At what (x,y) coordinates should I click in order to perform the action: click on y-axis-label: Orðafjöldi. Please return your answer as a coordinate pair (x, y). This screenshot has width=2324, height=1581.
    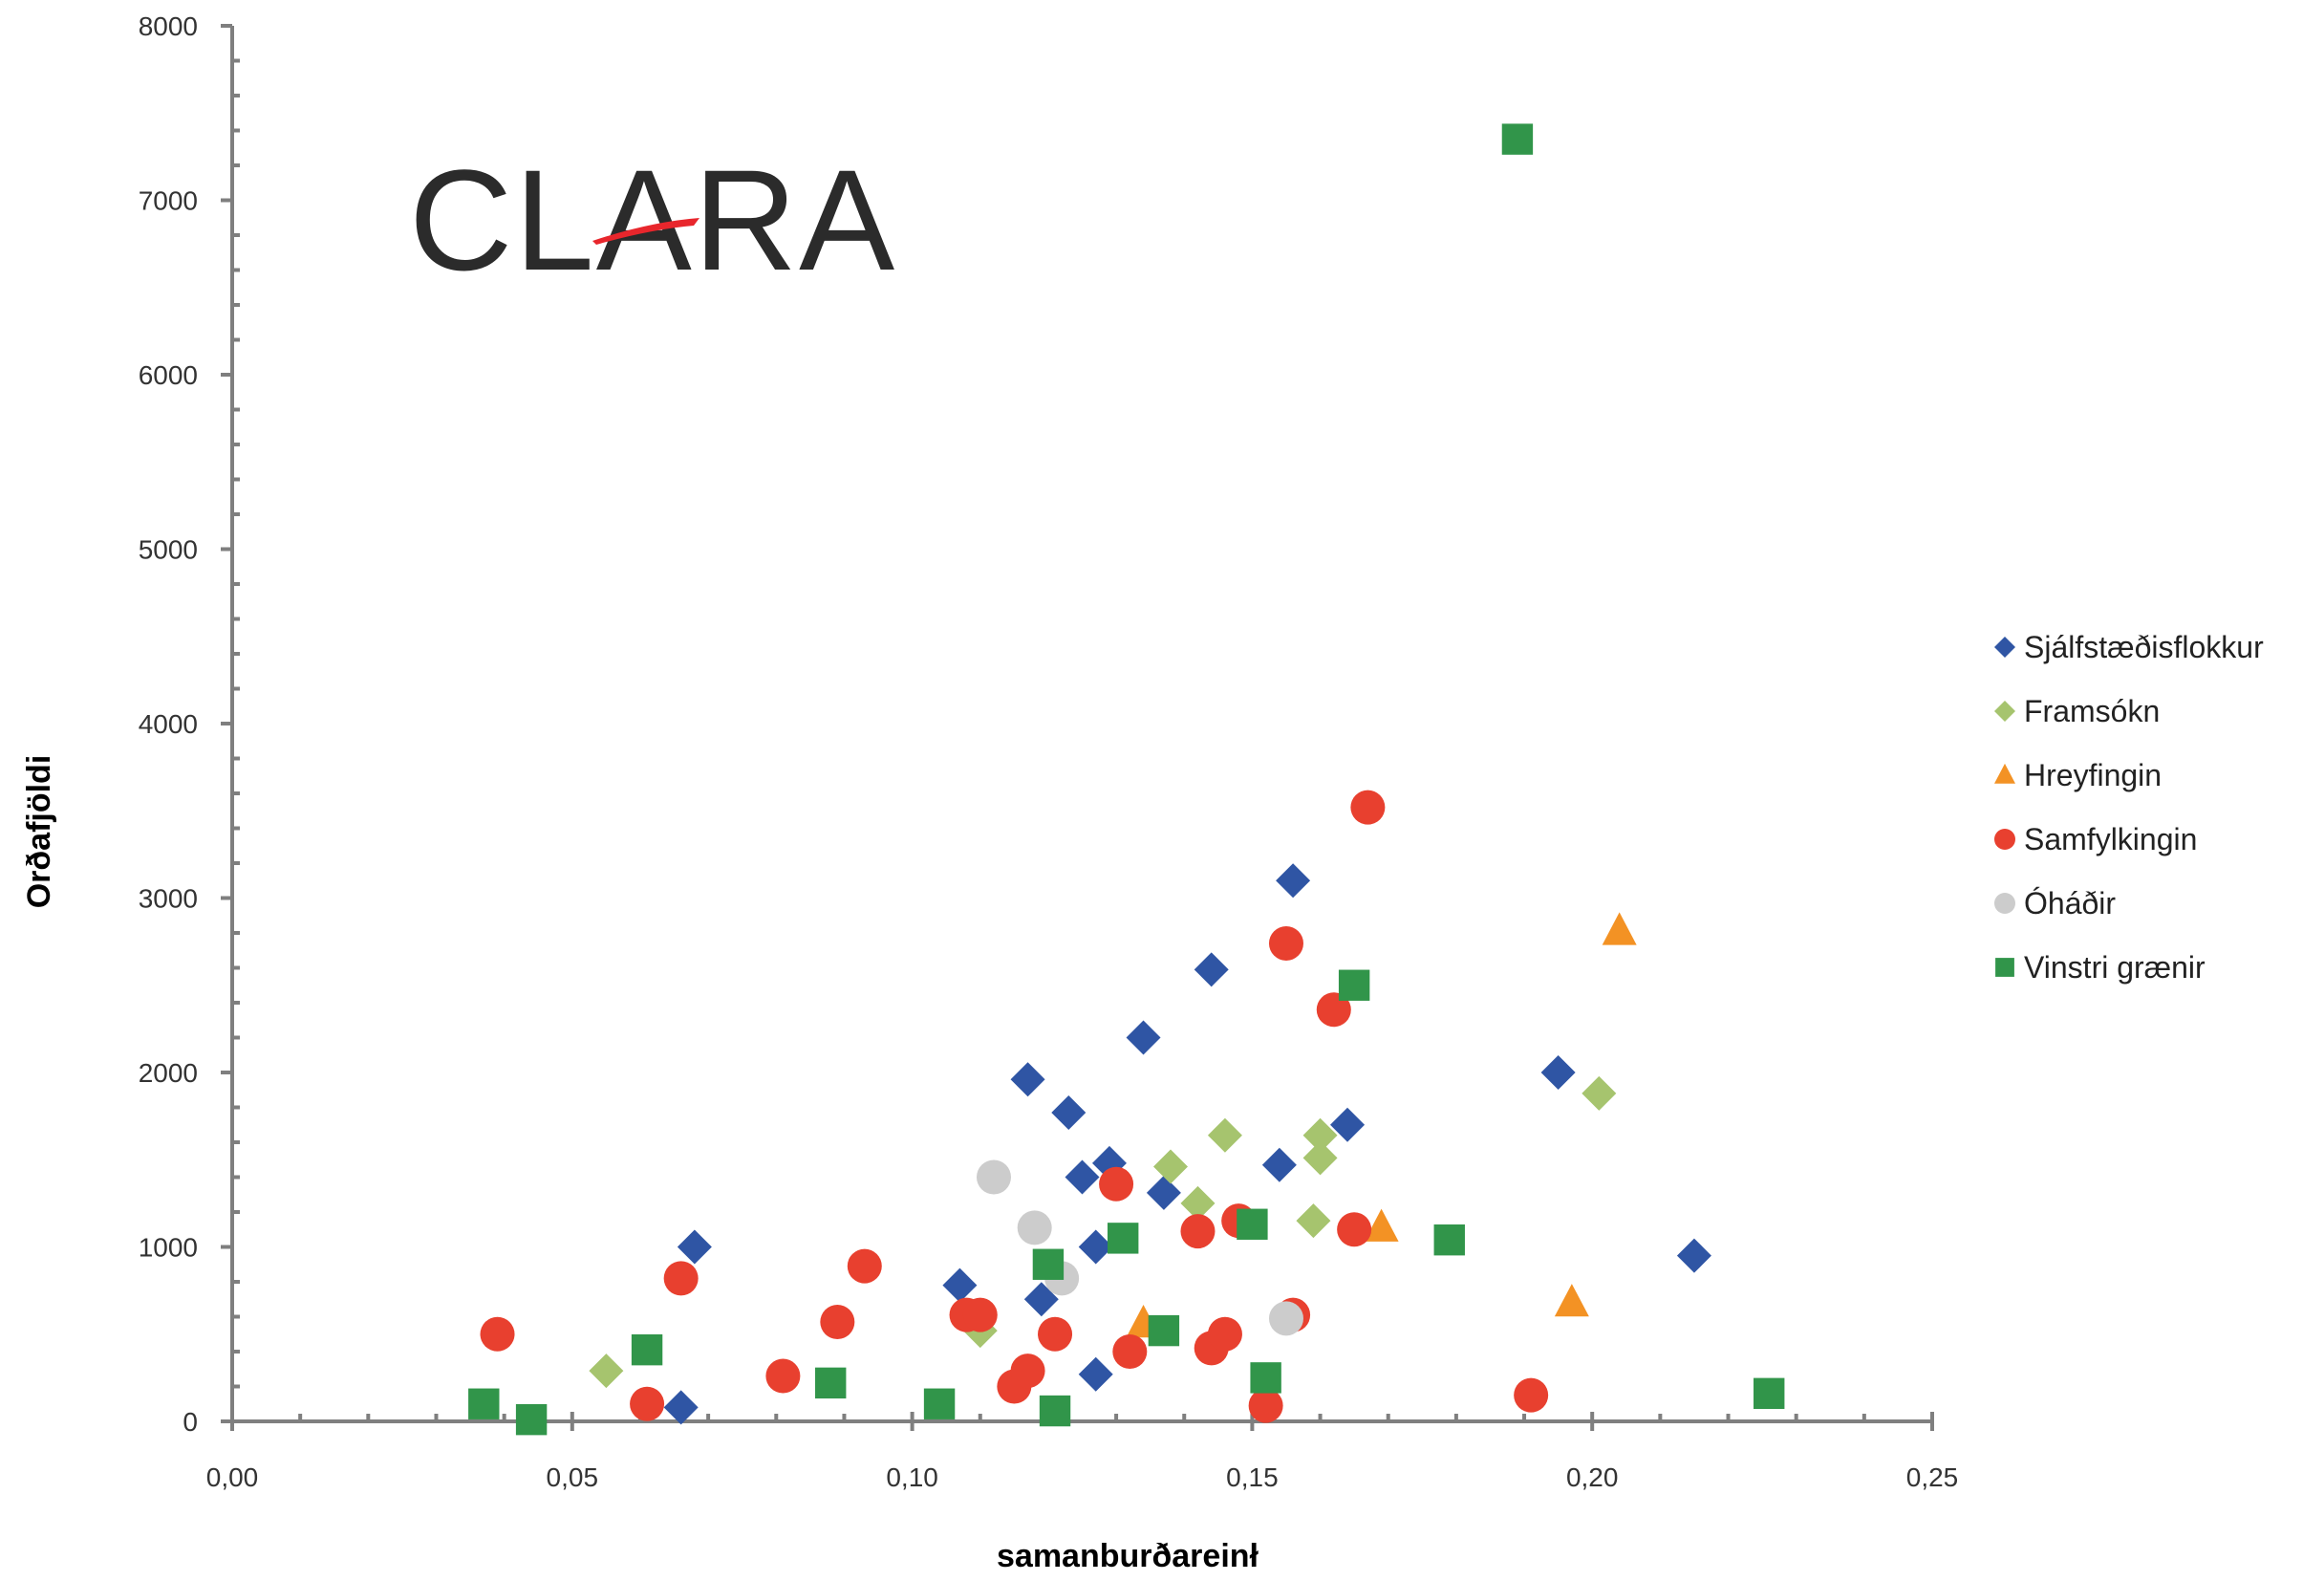
    Looking at the image, I should click on (39, 832).